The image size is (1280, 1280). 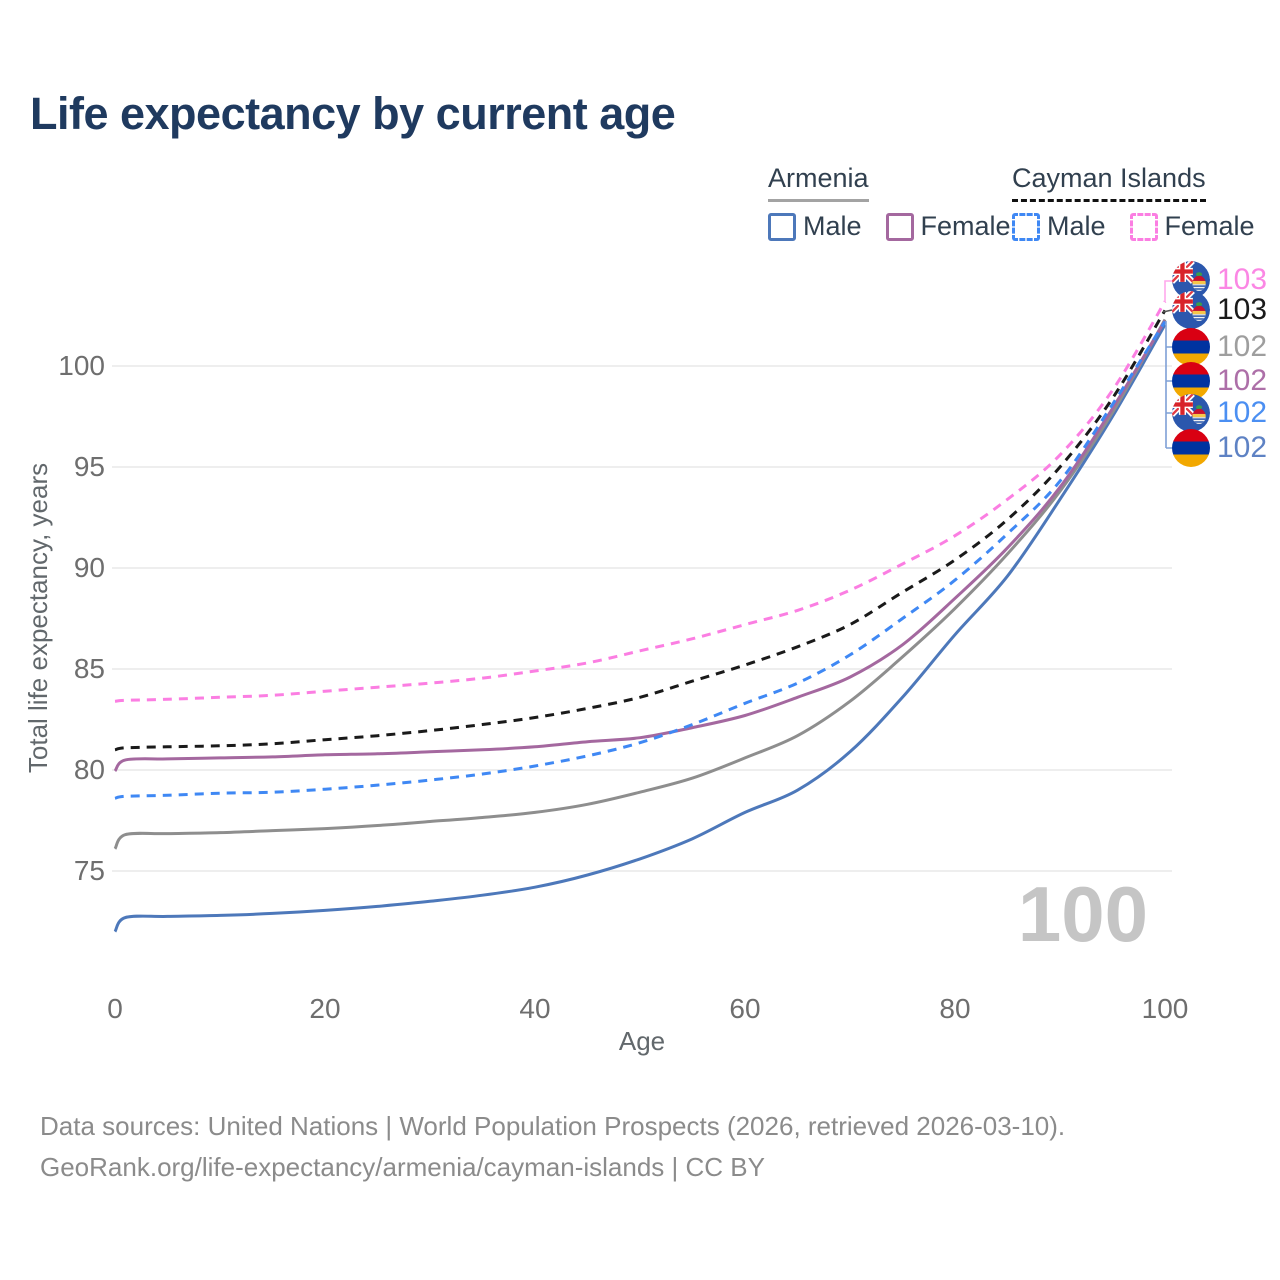 I want to click on x-tick-label: 80, so click(x=954, y=1008).